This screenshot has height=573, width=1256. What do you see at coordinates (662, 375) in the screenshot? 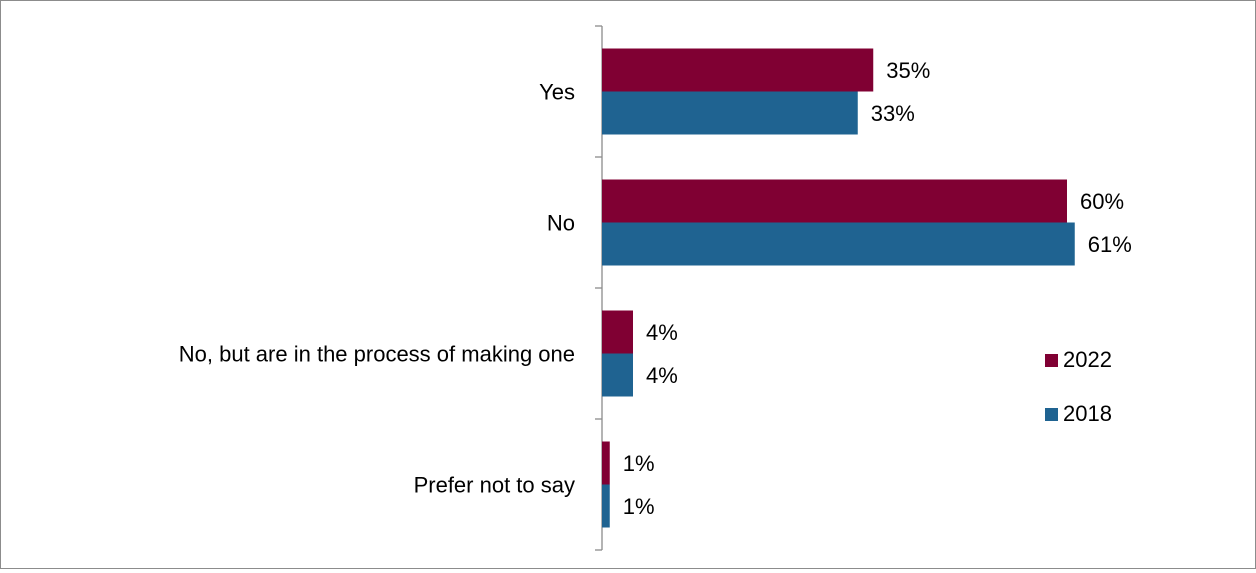
I see `data-label-2018-no-but-are-in-the-process-of-making-one: 4%` at bounding box center [662, 375].